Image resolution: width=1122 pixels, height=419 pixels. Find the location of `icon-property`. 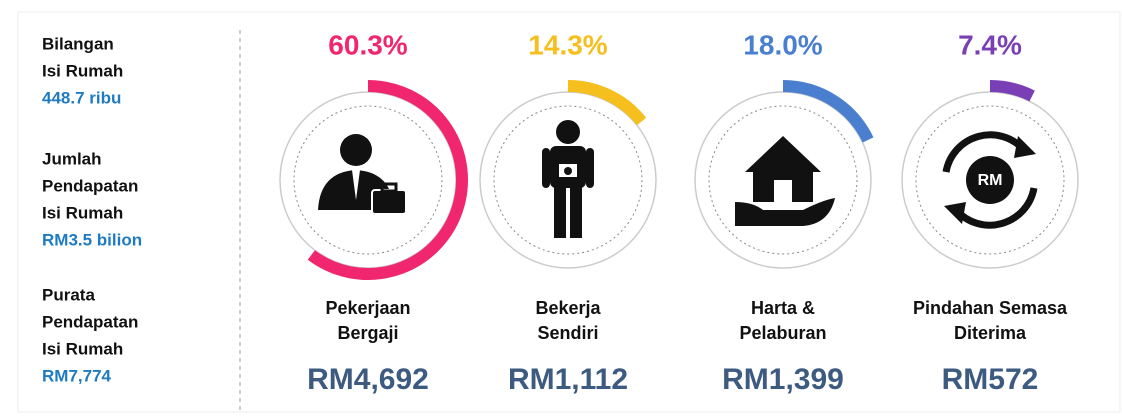

icon-property is located at coordinates (785, 181).